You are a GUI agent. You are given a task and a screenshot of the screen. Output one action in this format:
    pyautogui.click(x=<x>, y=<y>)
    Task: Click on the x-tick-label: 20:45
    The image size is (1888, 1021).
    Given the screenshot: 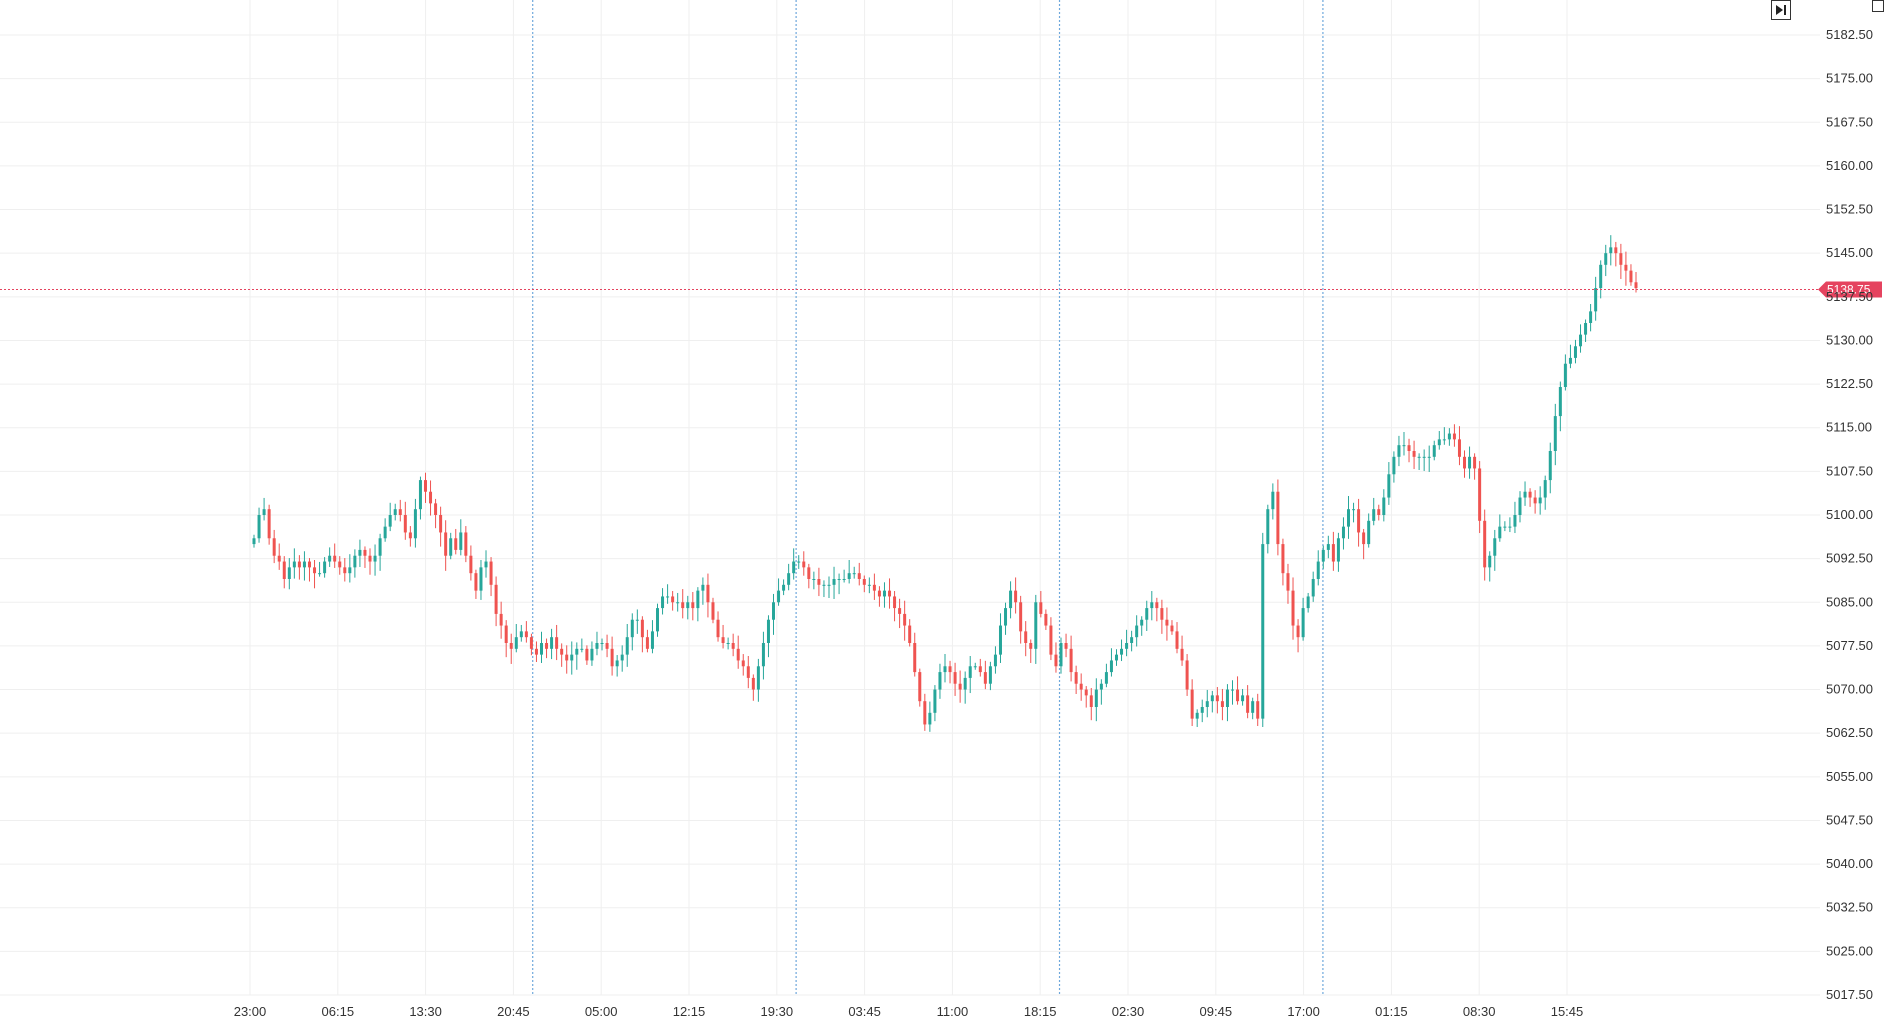 What is the action you would take?
    pyautogui.click(x=513, y=1011)
    